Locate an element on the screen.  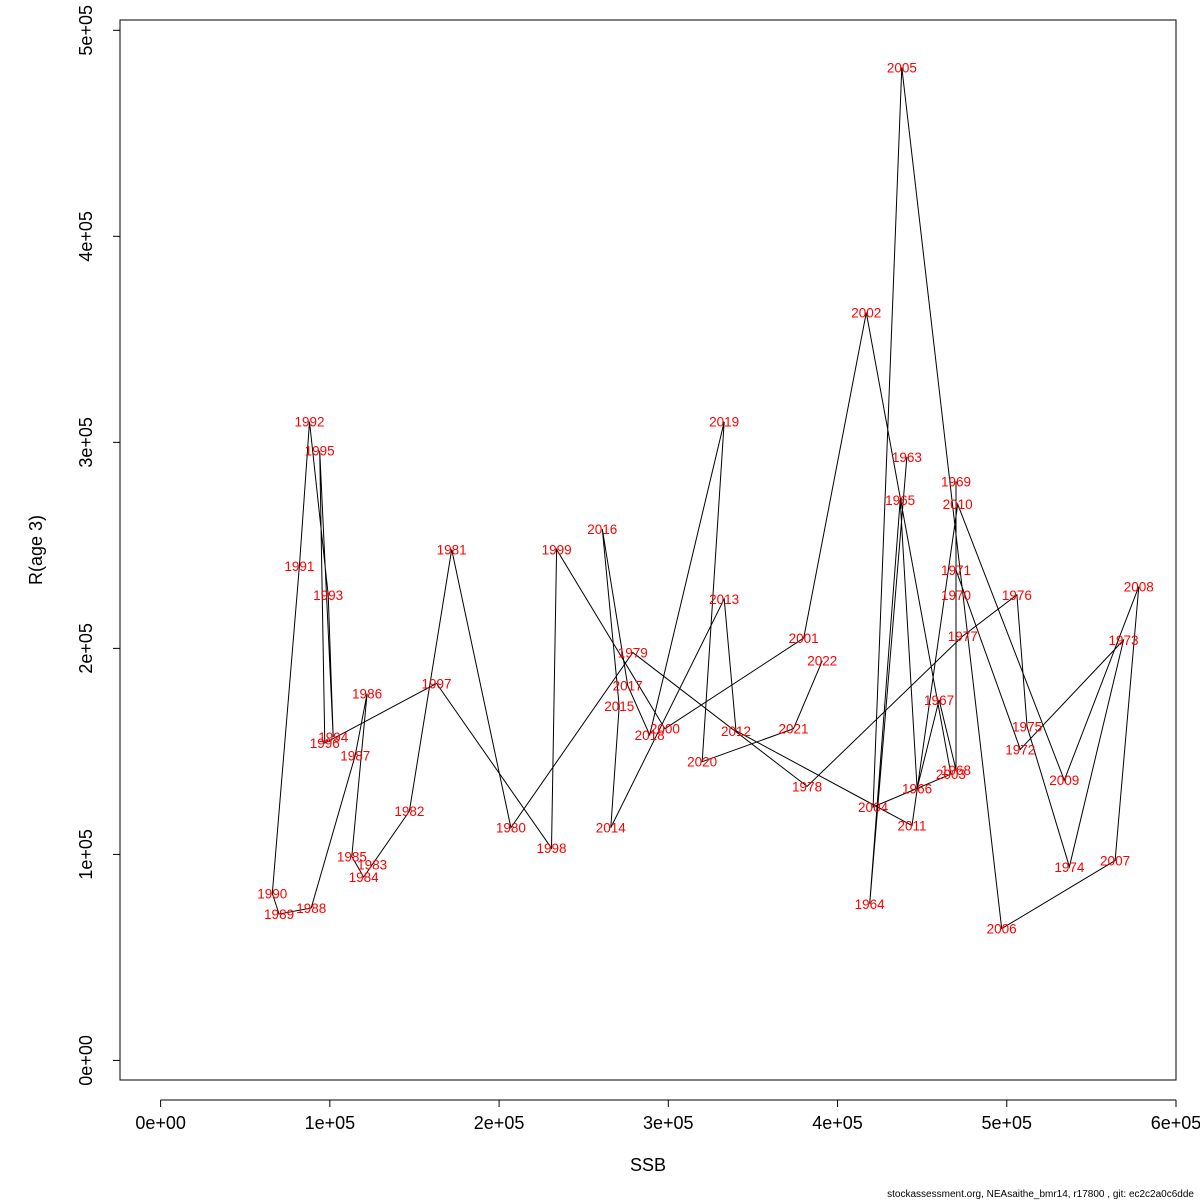
point-label-1994: 1994 is located at coordinates (333, 737).